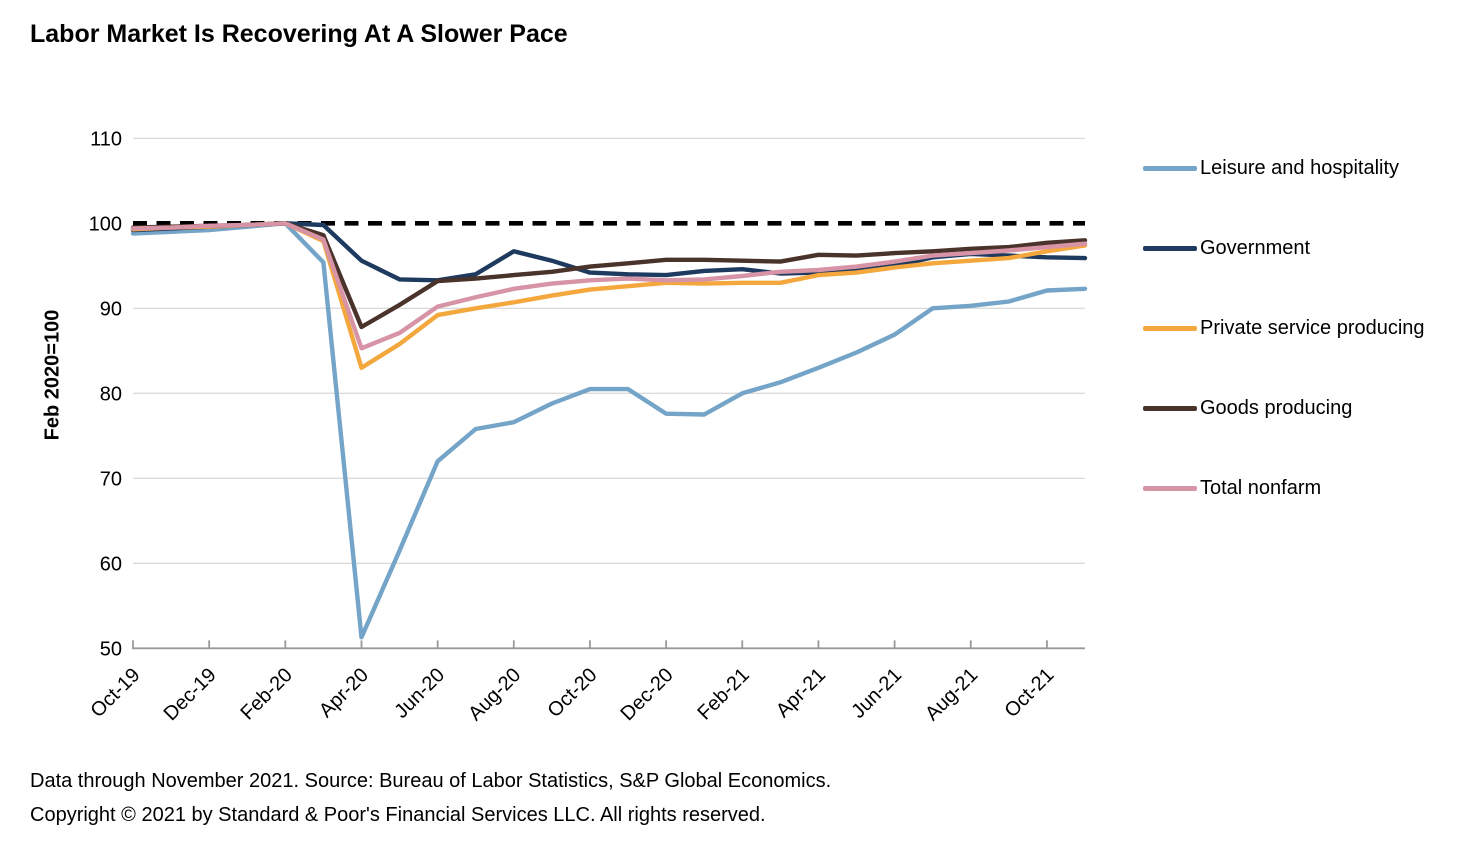  What do you see at coordinates (105, 224) in the screenshot?
I see `y-tick-label-100: 100` at bounding box center [105, 224].